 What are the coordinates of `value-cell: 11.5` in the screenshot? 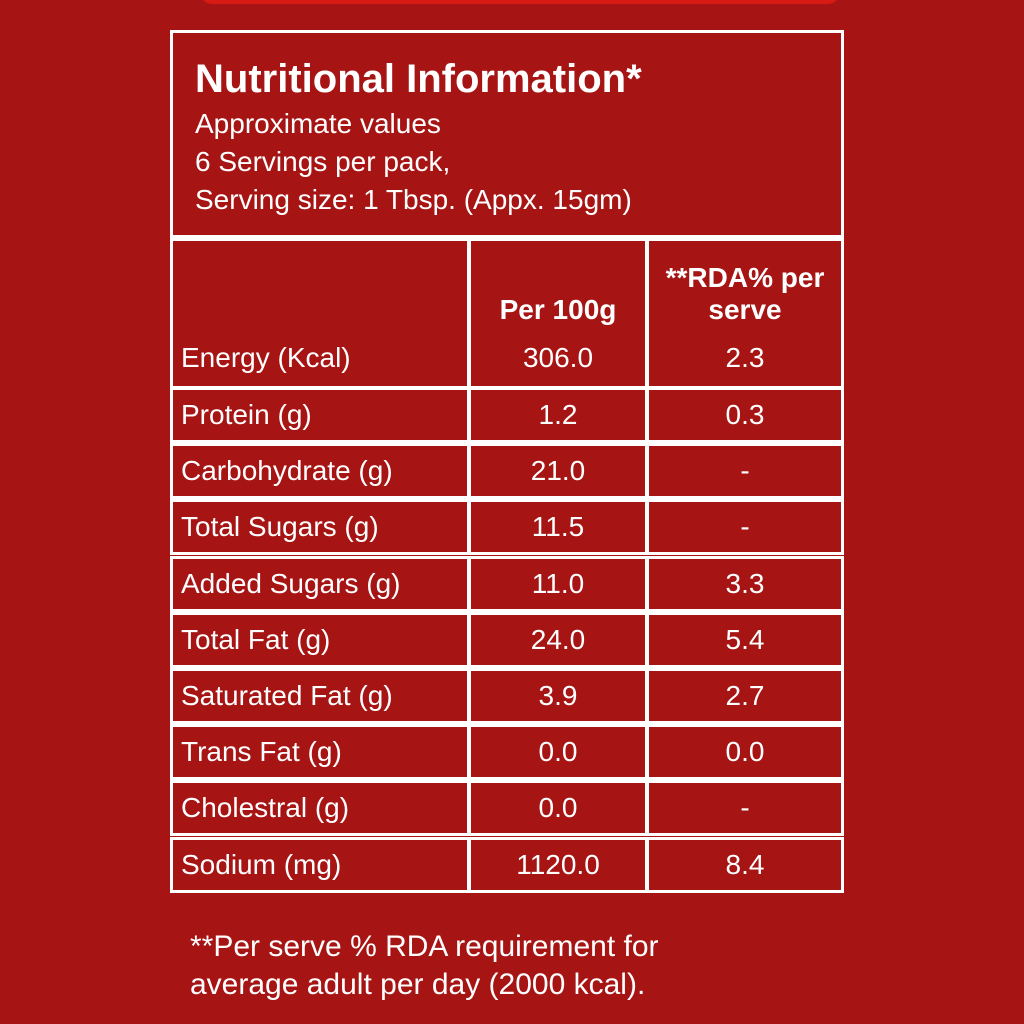 It's located at (558, 527).